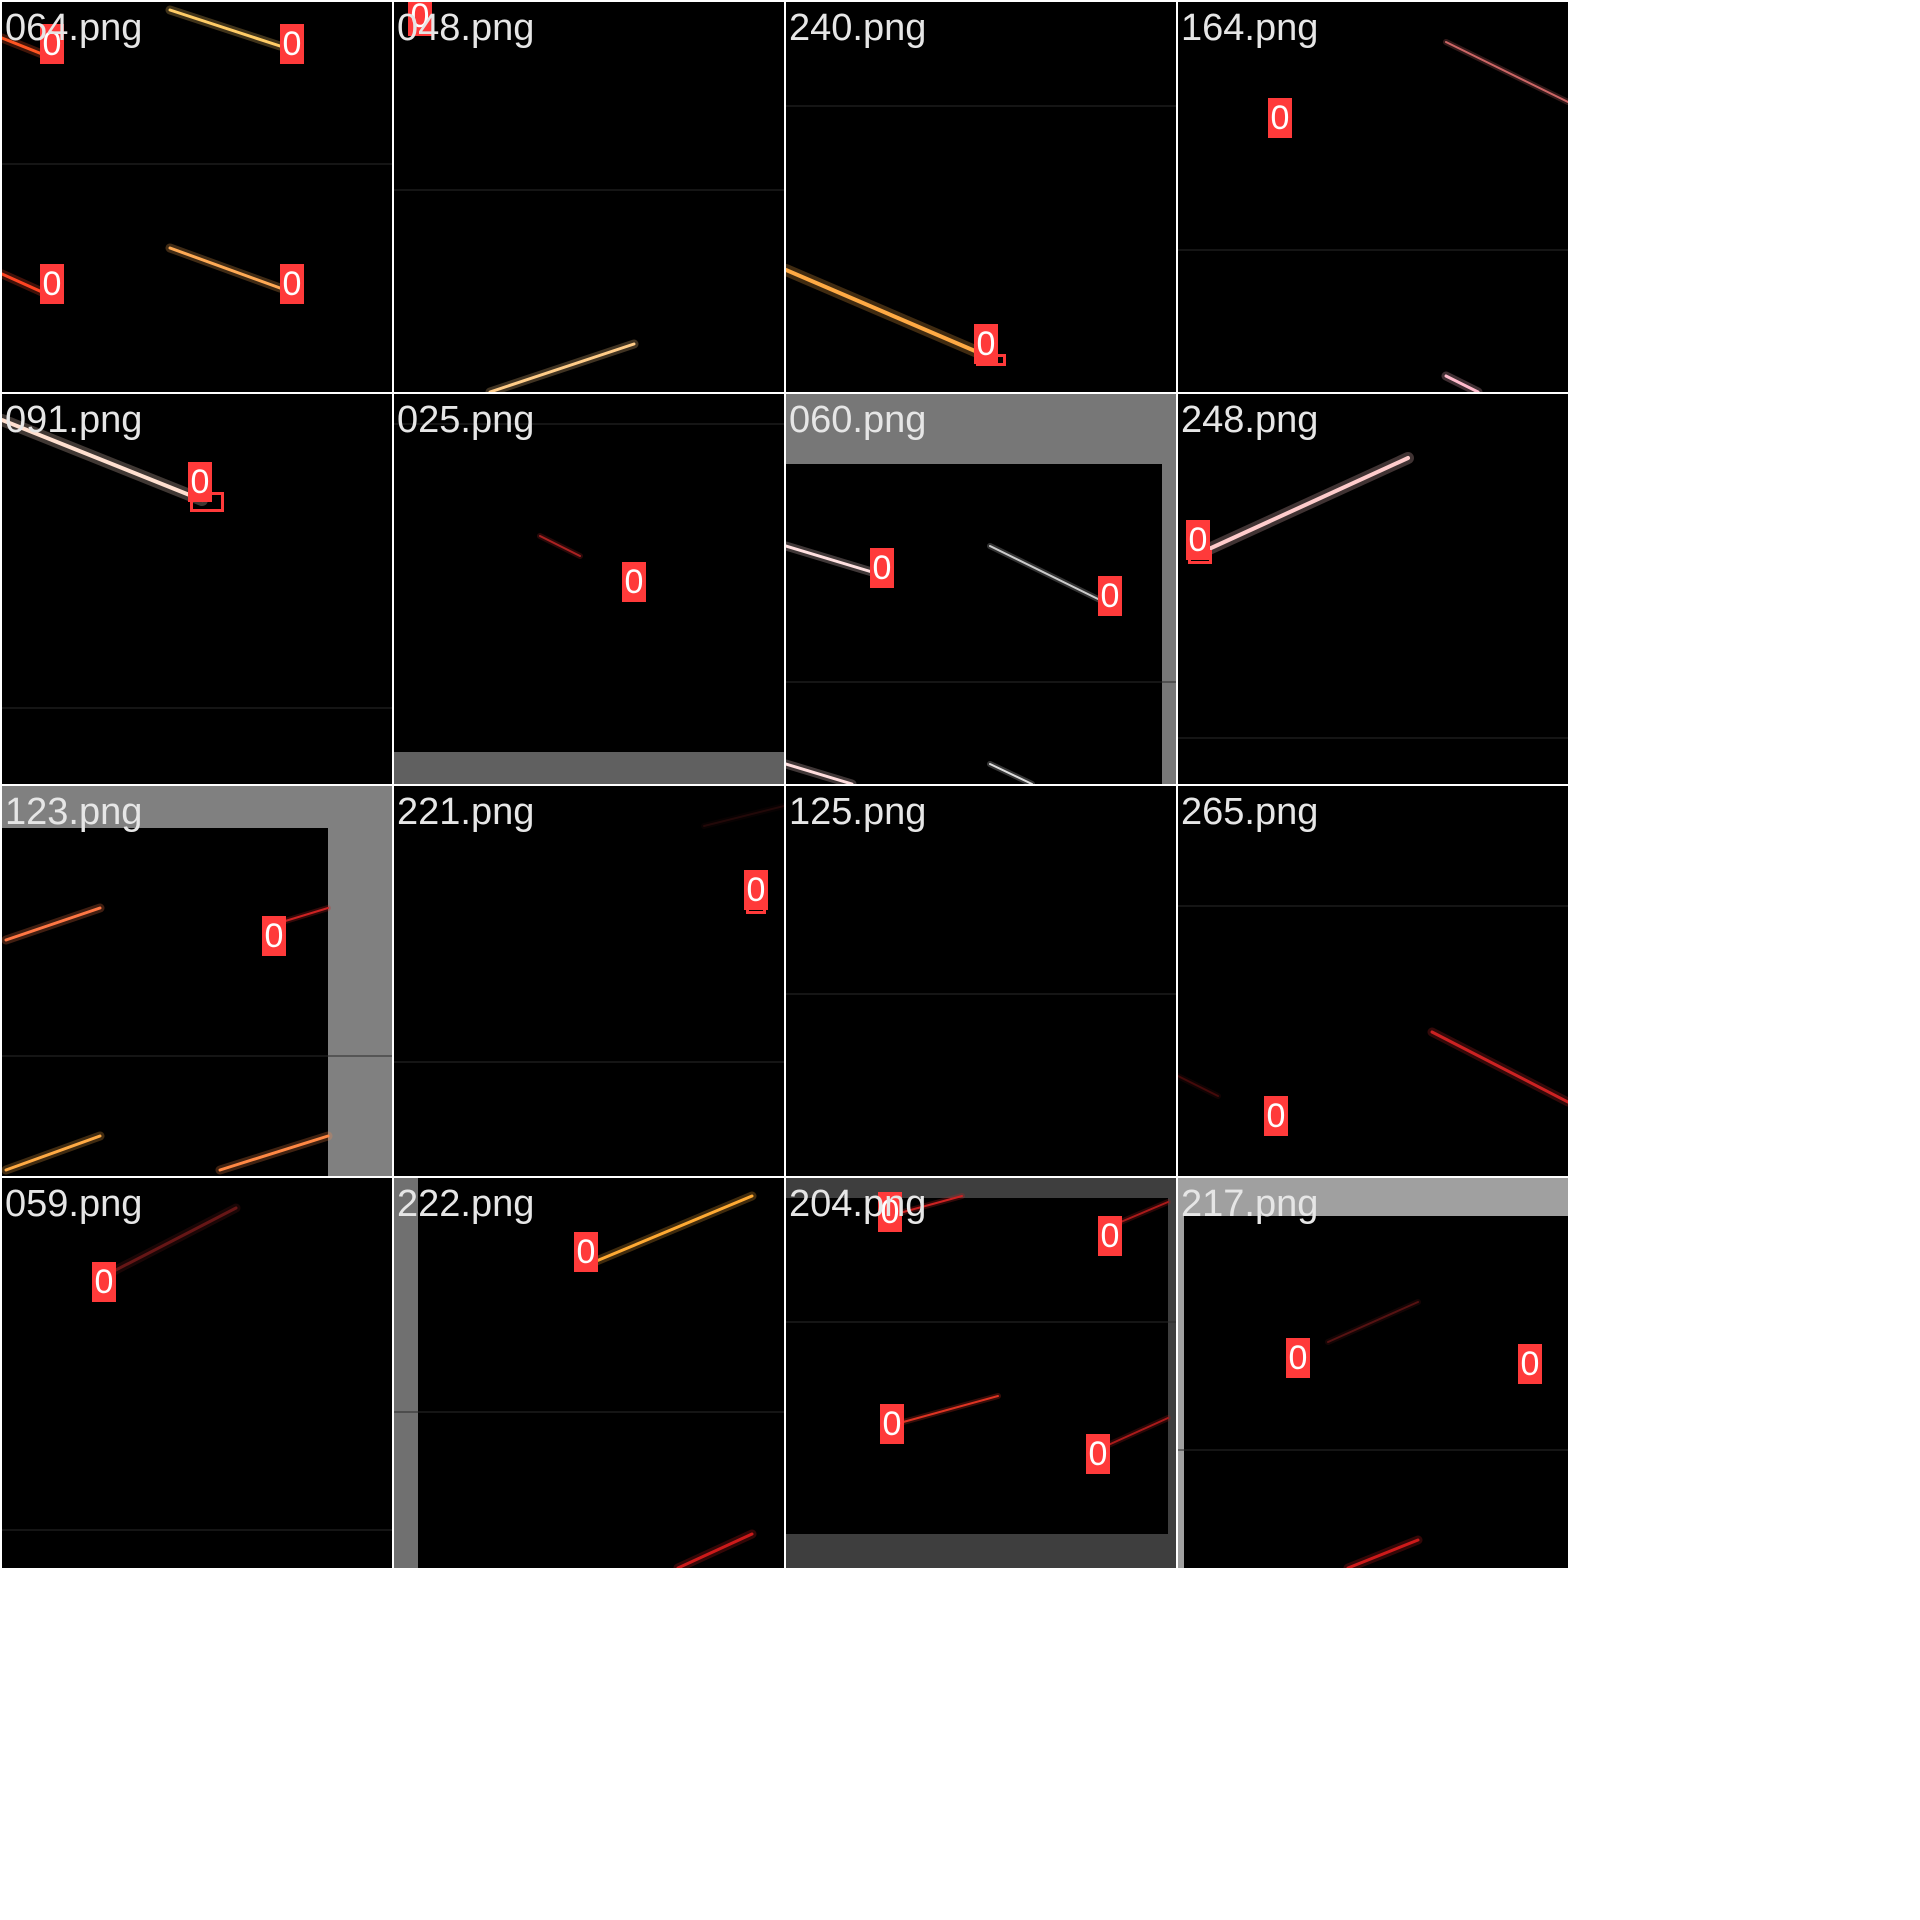  Describe the element at coordinates (857, 420) in the screenshot. I see `tile-filename: 060.png` at that location.